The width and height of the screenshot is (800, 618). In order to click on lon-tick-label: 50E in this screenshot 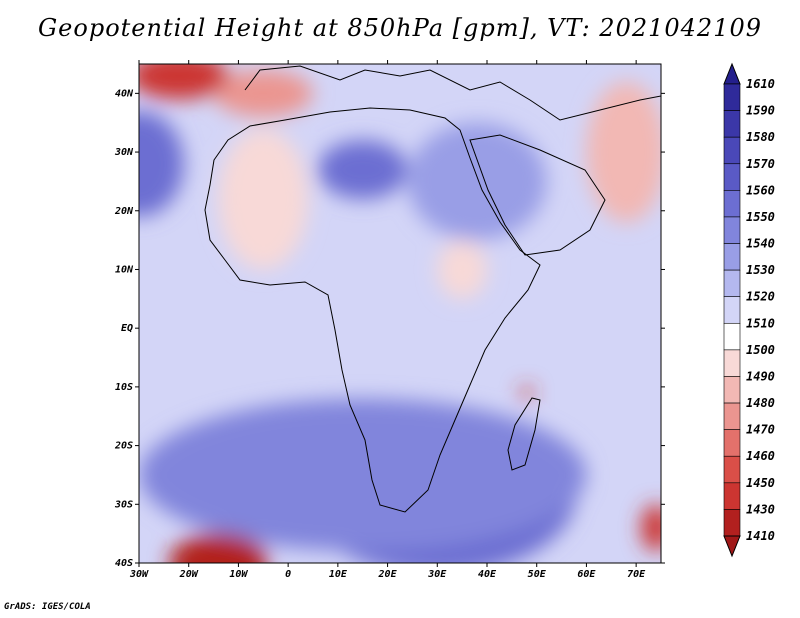, I will do `click(537, 574)`.